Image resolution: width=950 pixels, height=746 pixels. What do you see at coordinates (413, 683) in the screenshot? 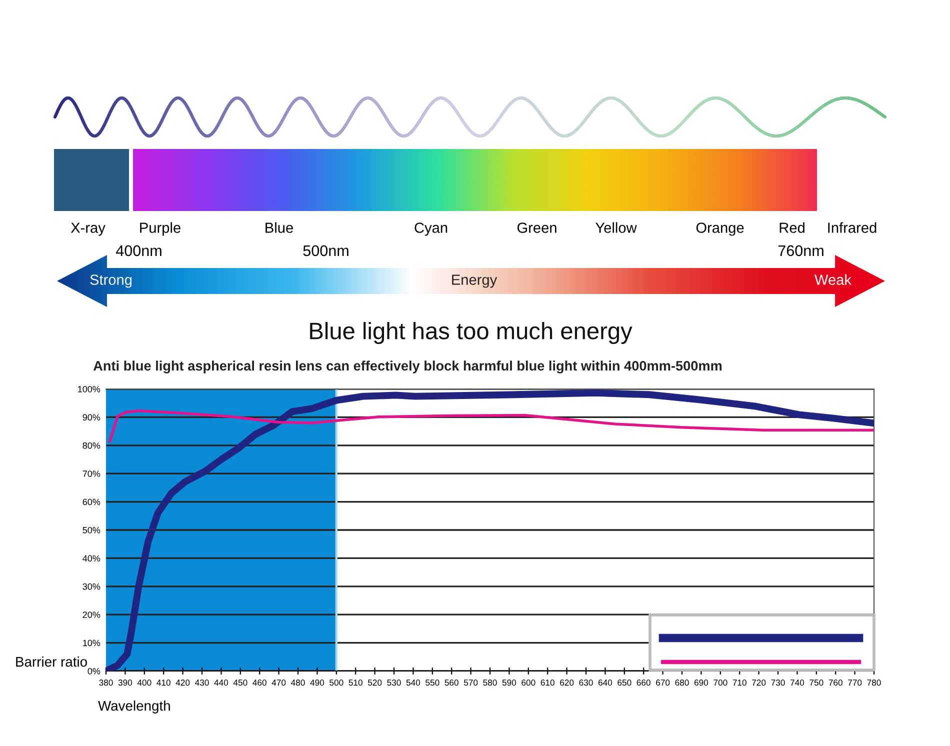
I see `x-tick-label: 540` at bounding box center [413, 683].